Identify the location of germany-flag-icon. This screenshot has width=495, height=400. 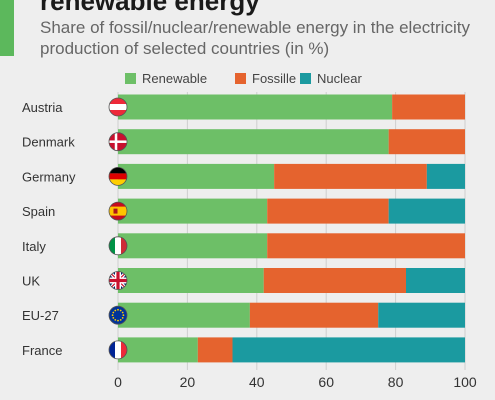
(118, 176).